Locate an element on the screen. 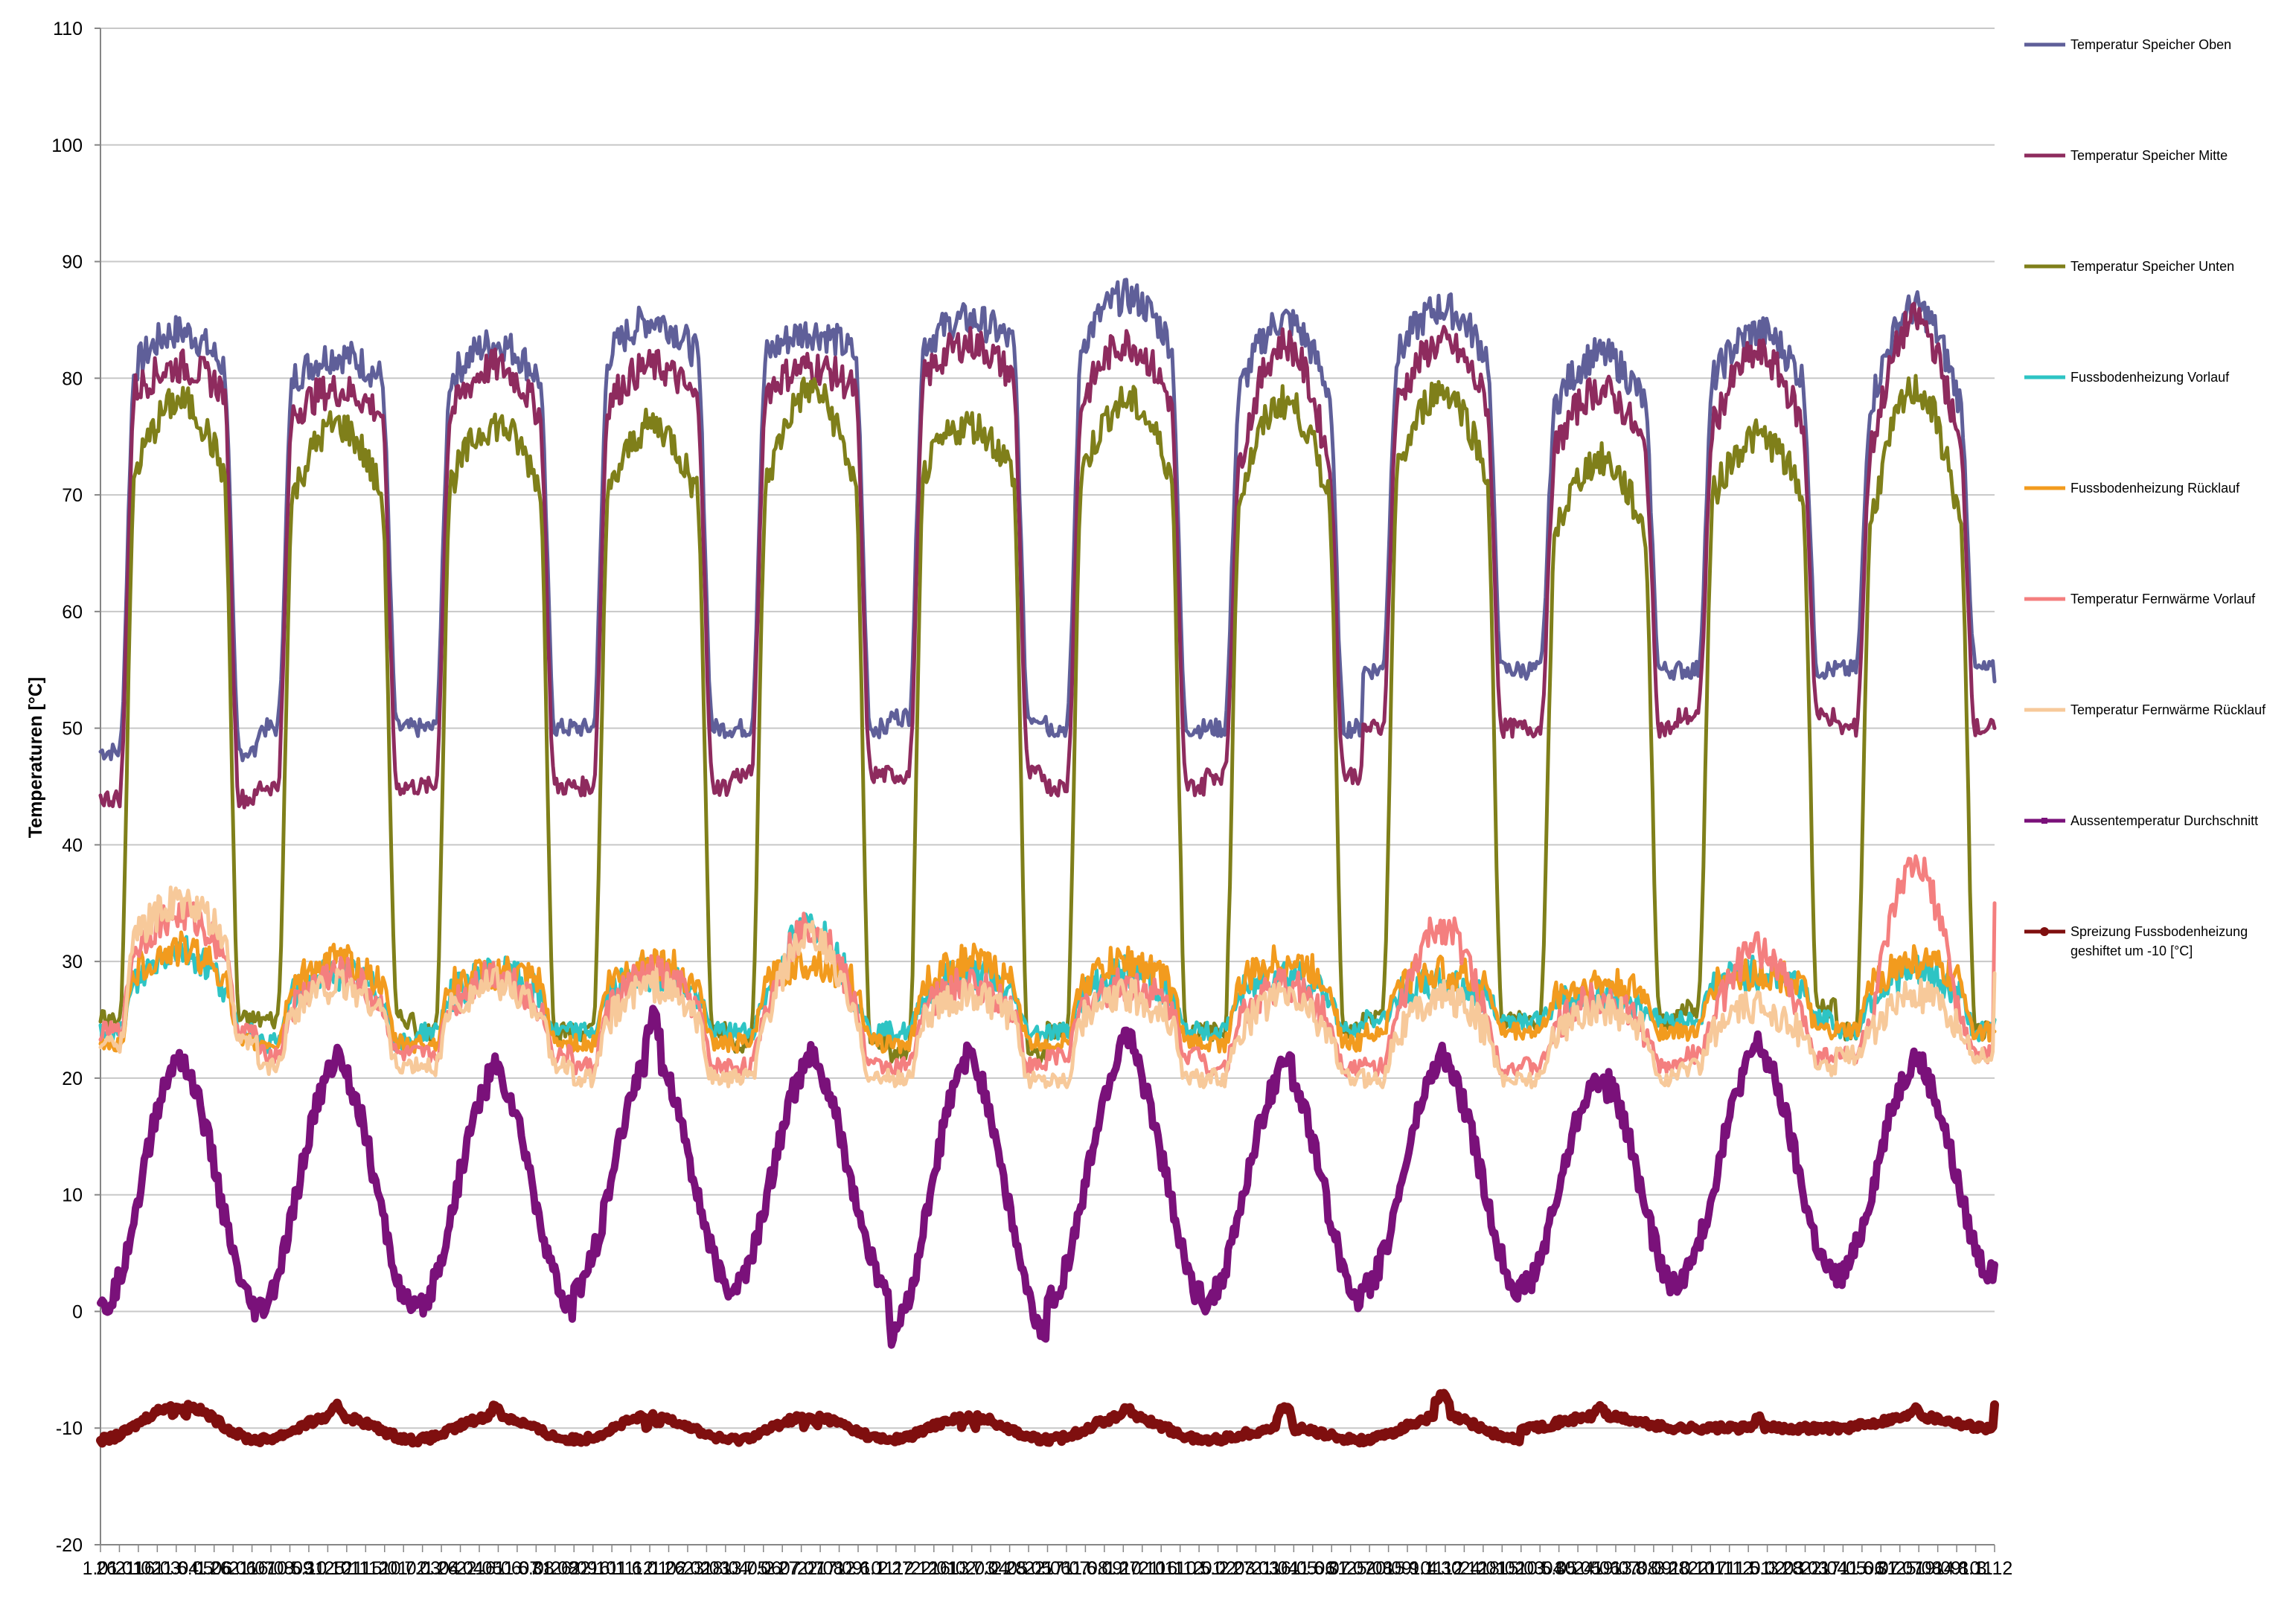 The height and width of the screenshot is (1605, 2296). y-tick-label: 110 is located at coordinates (68, 29).